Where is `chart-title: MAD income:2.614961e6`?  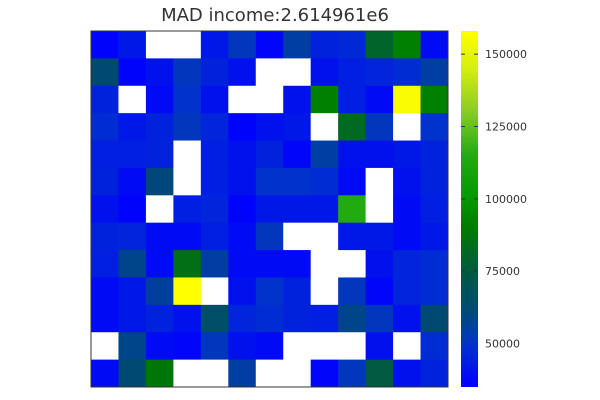
chart-title: MAD income:2.614961e6 is located at coordinates (275, 15).